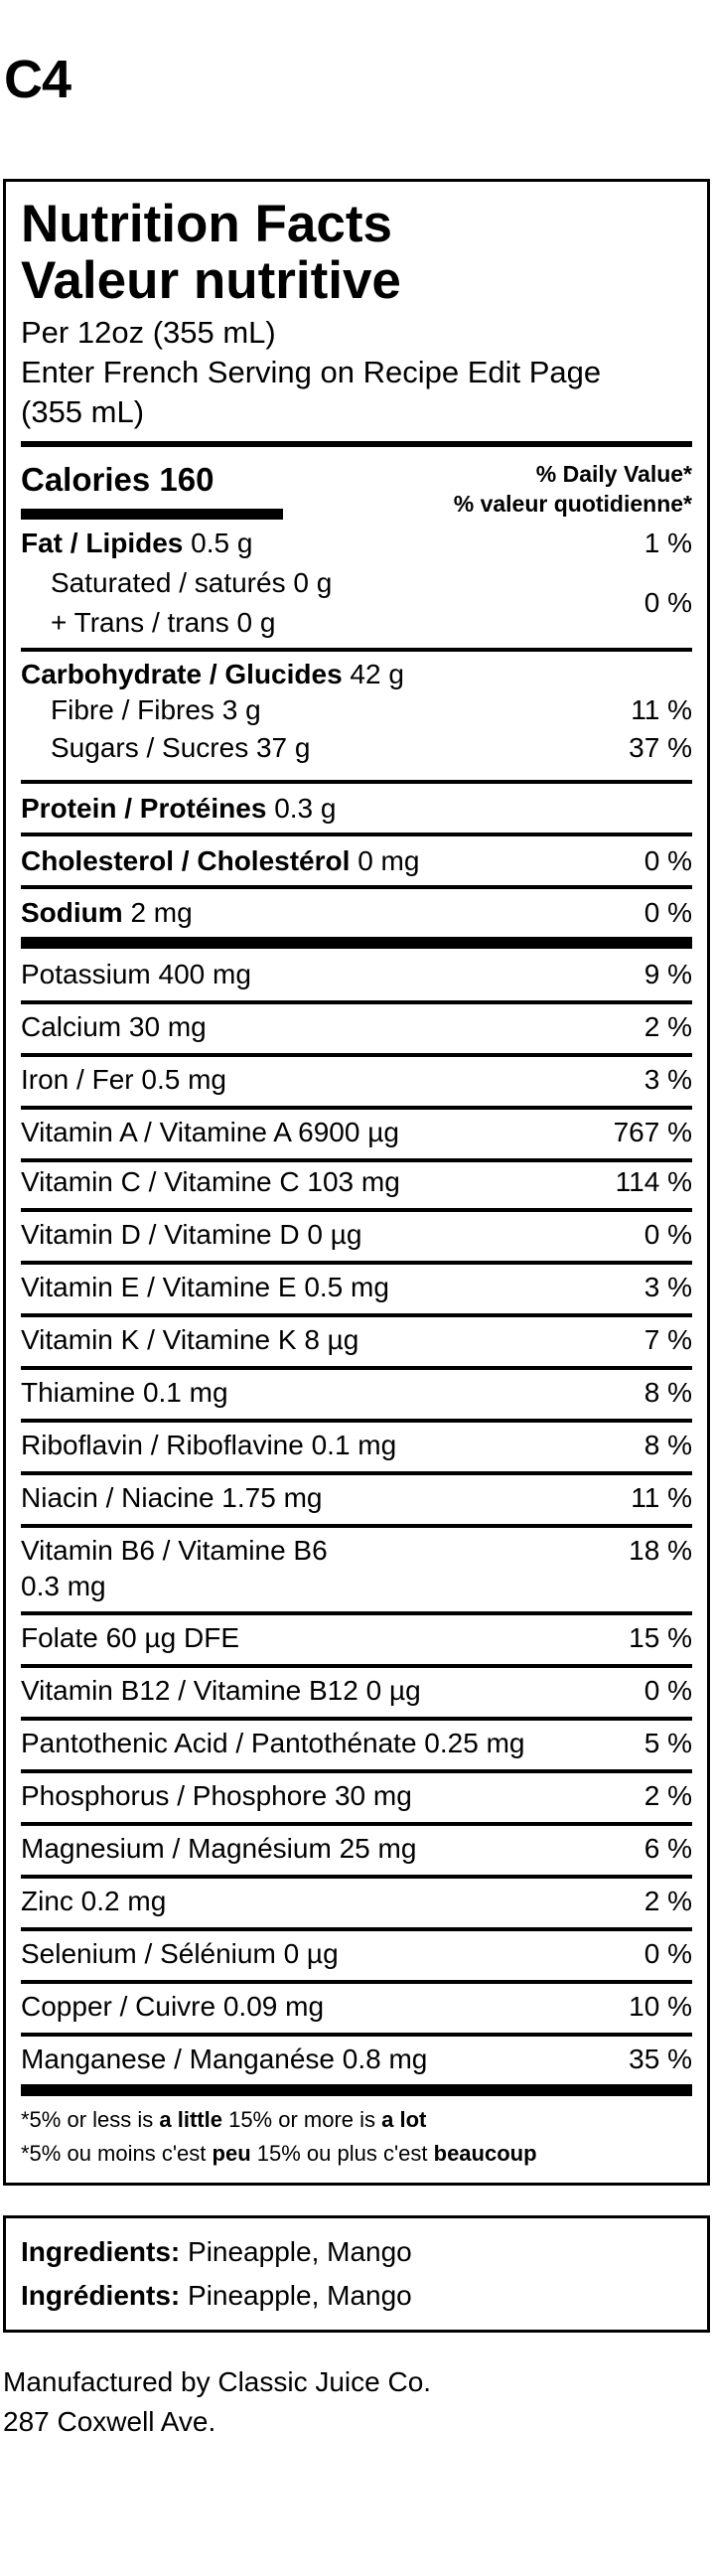  I want to click on sodium-label: Sodium, so click(72, 913).